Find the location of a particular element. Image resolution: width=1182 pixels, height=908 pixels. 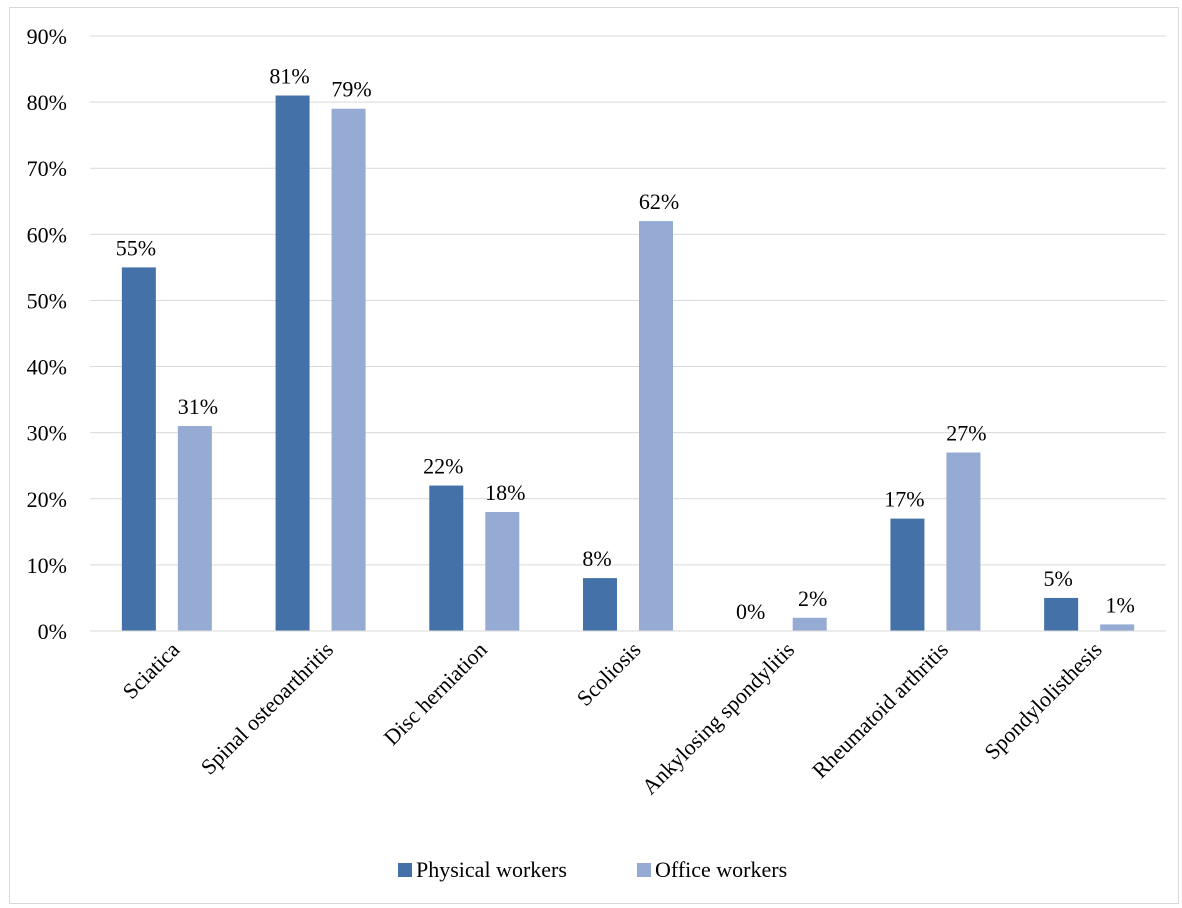

data-label: 55% is located at coordinates (136, 247).